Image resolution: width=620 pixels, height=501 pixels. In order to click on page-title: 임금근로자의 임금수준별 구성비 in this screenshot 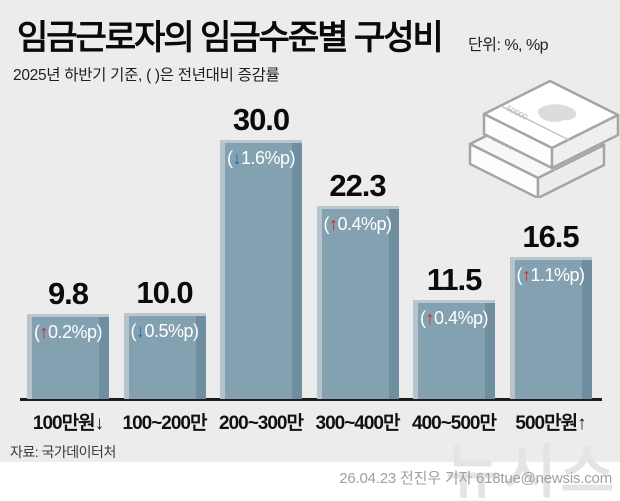, I will do `click(230, 38)`.